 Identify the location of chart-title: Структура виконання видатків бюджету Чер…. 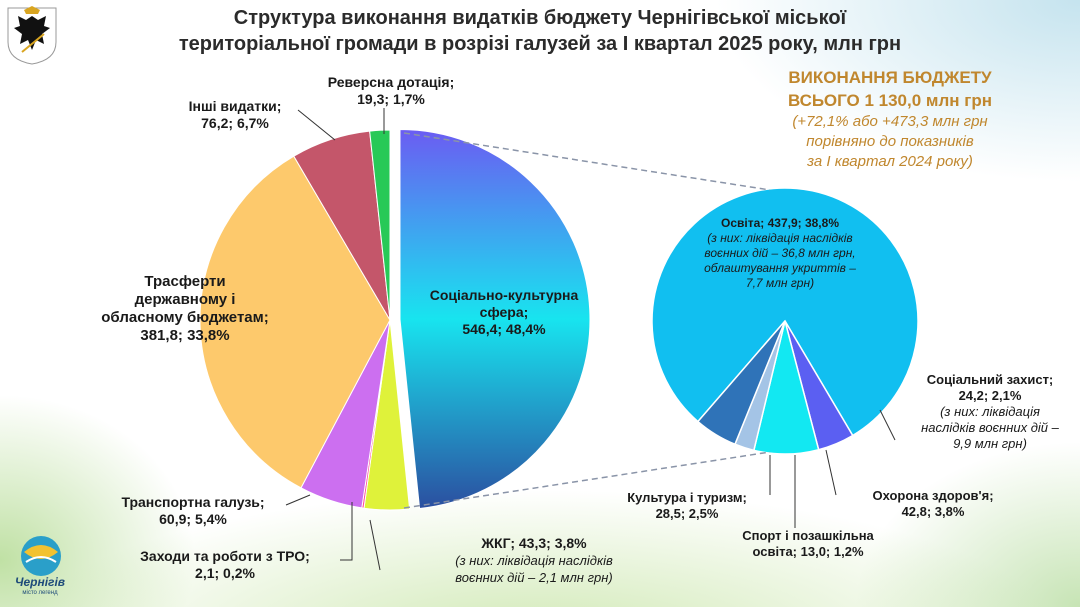
(540, 31).